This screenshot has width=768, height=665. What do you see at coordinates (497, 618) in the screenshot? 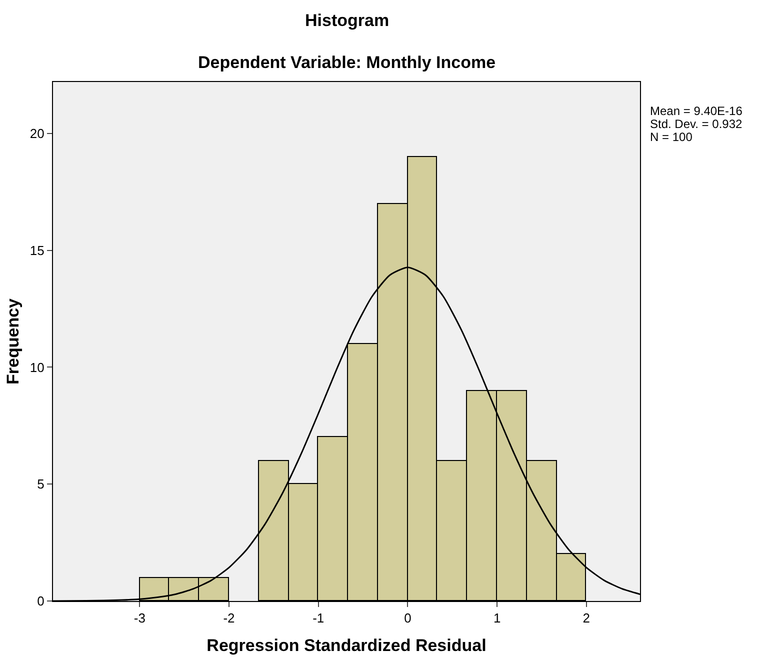
I see `x-tick-label: 1` at bounding box center [497, 618].